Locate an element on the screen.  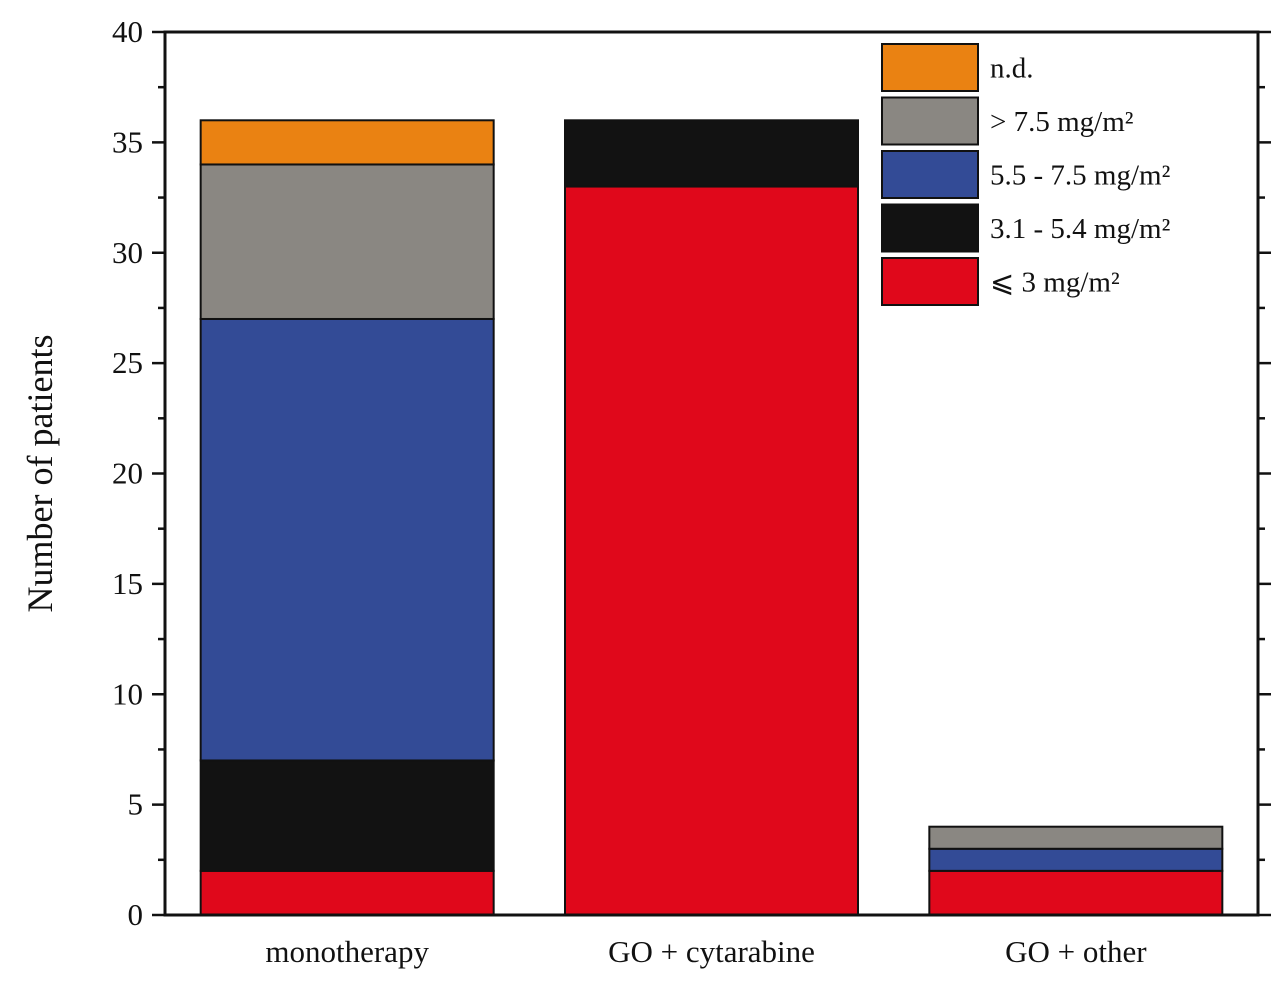
legend-label: ⩽ 3 mg/m² is located at coordinates (1055, 283).